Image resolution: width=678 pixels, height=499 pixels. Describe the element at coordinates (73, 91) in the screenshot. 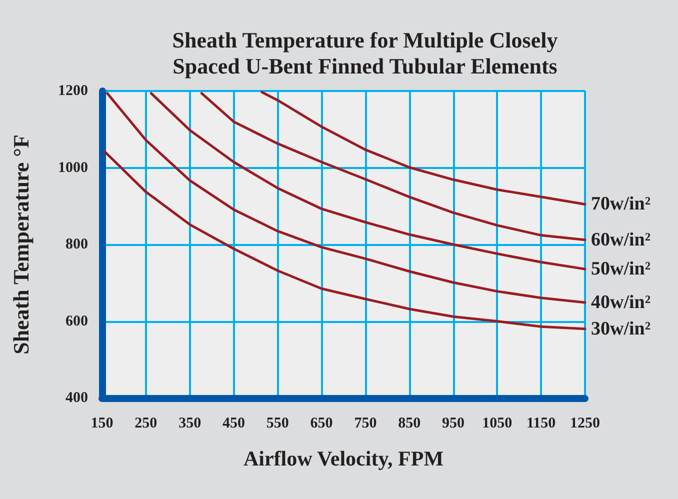

I see `y-tick-label: 1200` at that location.